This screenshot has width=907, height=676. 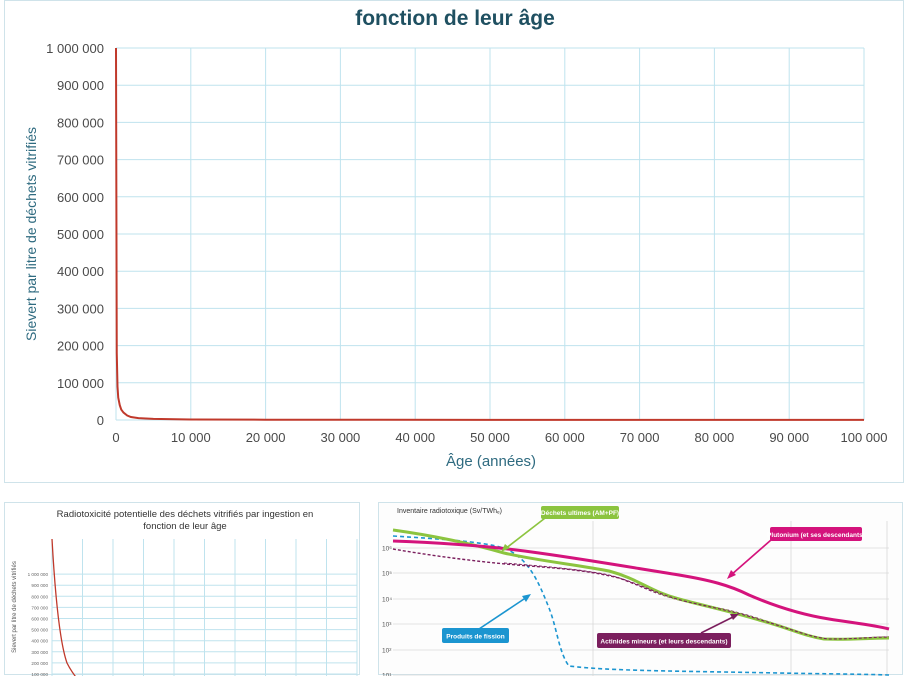 What do you see at coordinates (663, 642) in the screenshot?
I see `actinides-label: Actinides mineurs (et leurs descendants)` at bounding box center [663, 642].